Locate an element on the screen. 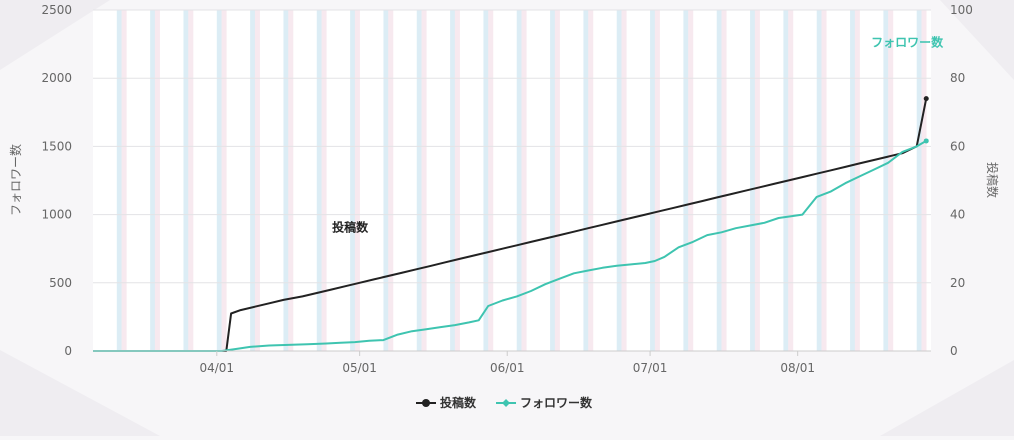  series-annotation: フォロワー数 is located at coordinates (907, 41).